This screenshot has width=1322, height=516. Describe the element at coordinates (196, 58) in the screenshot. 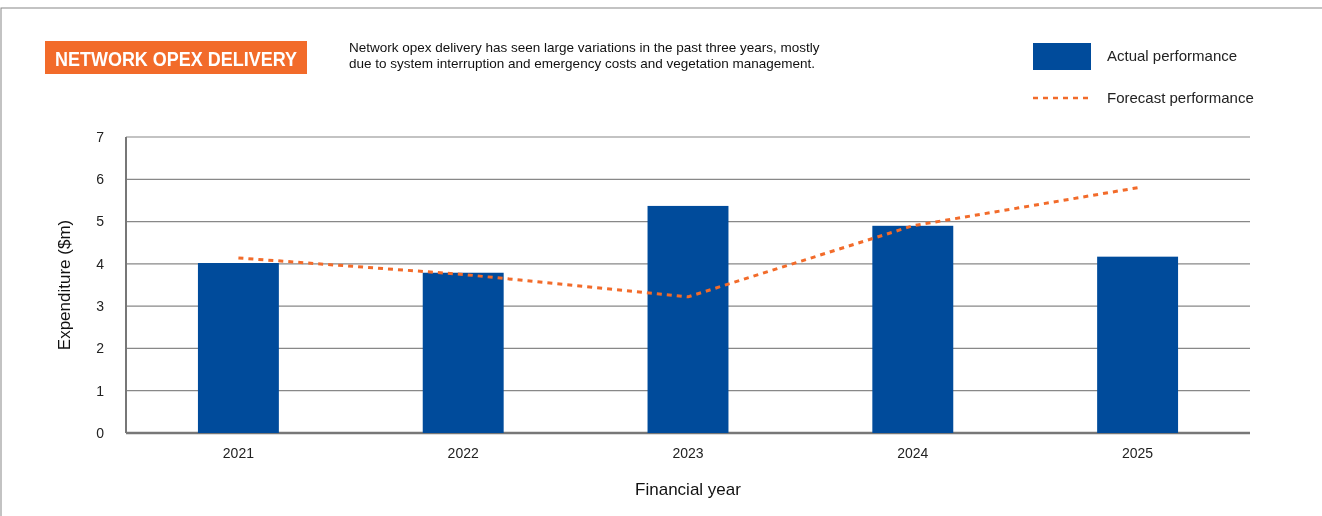

I see `chart-title: NETWORK OPEX DELIVERY` at that location.